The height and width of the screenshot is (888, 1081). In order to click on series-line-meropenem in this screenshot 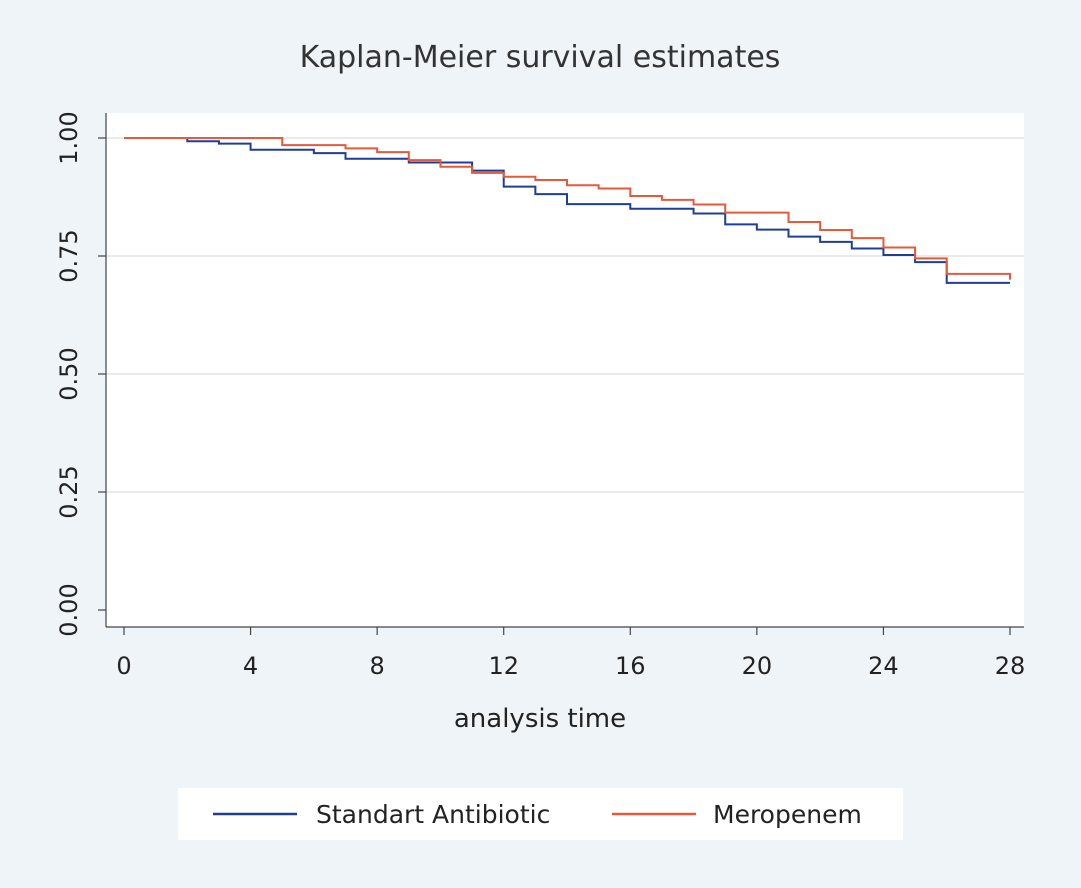, I will do `click(567, 208)`.